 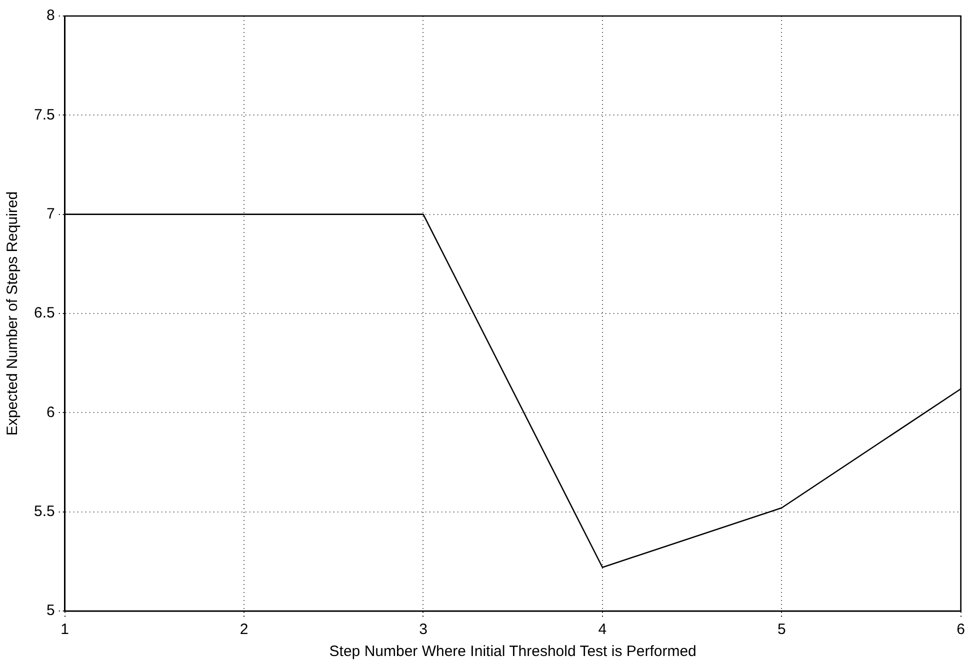 I want to click on y-tick-label: 5.5, so click(x=44, y=511).